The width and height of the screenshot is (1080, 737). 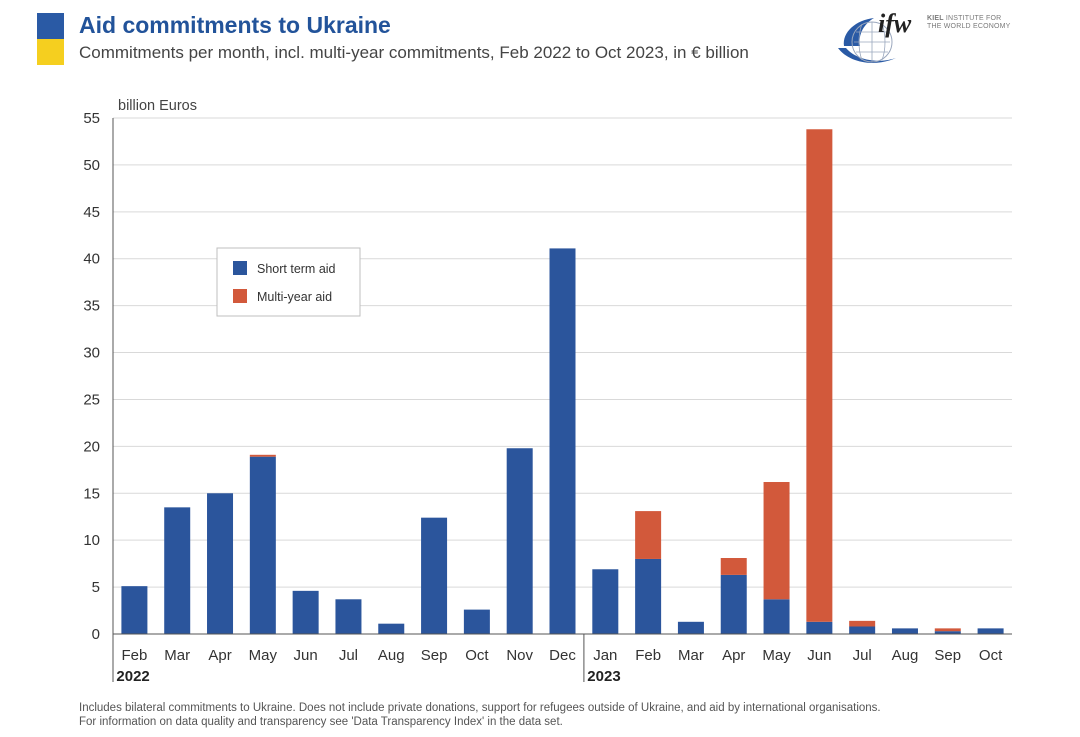 What do you see at coordinates (132, 676) in the screenshot?
I see `year-label: 2022` at bounding box center [132, 676].